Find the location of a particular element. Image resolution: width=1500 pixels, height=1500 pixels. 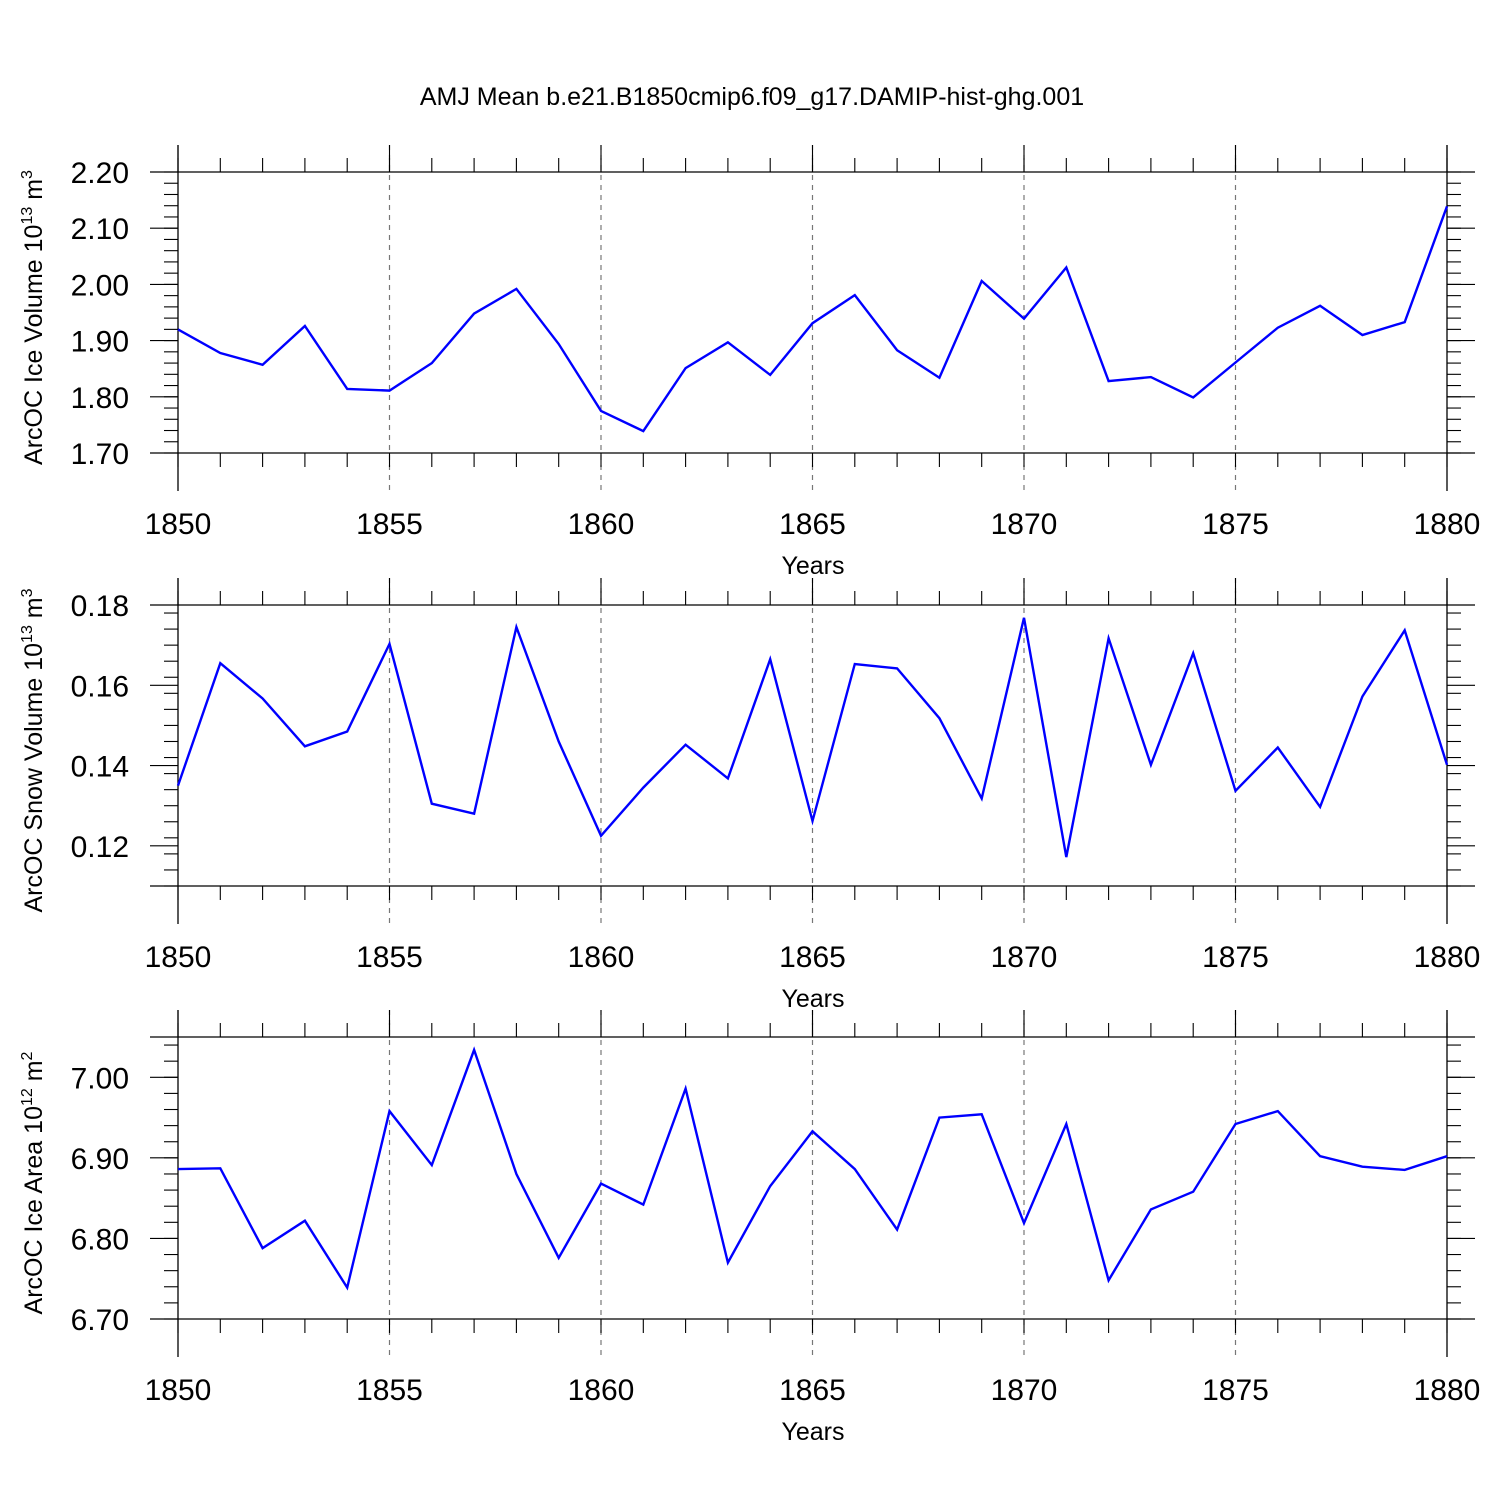

y-axis-label: ArcOC Snow Volume 1013 m3 is located at coordinates (33, 750).